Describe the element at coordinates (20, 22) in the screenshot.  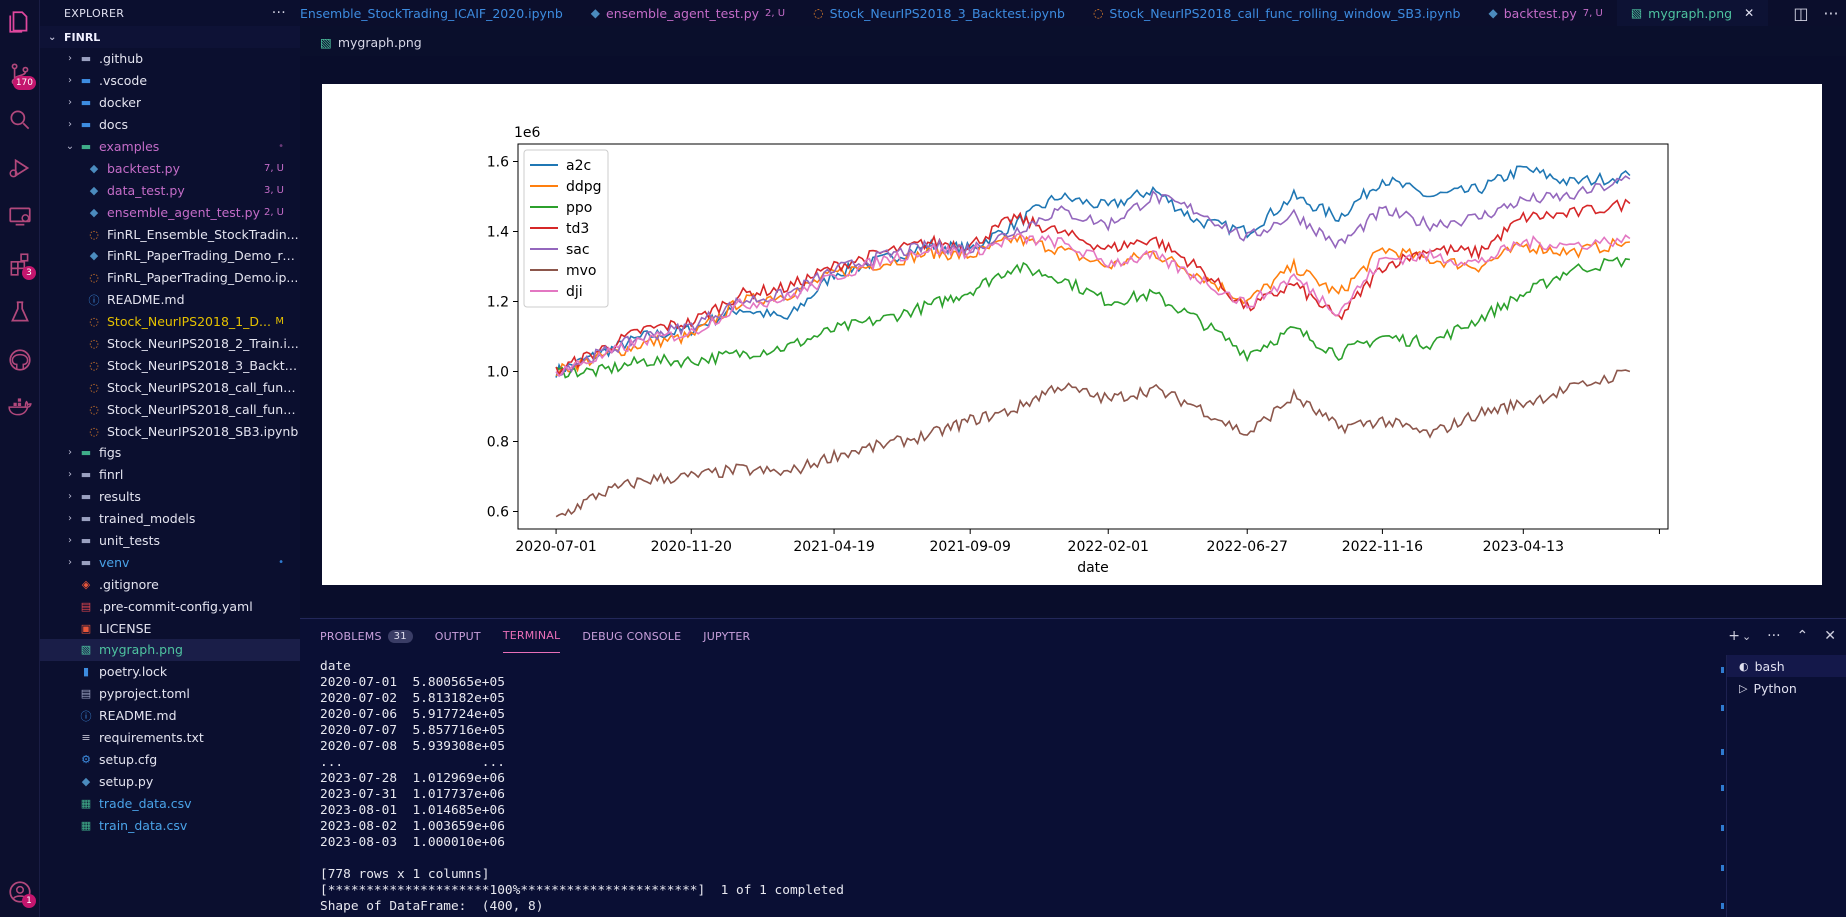
I see `files-icon` at that location.